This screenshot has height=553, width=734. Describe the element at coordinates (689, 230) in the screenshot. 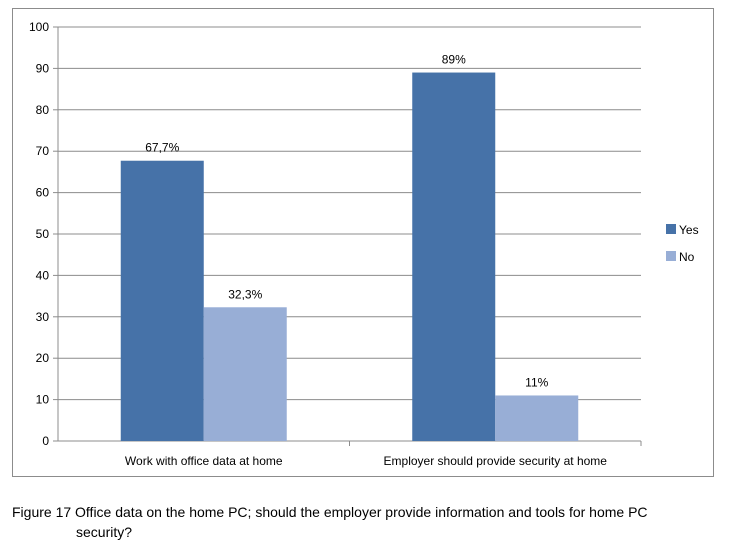

I see `legend-label-yes: Yes` at that location.